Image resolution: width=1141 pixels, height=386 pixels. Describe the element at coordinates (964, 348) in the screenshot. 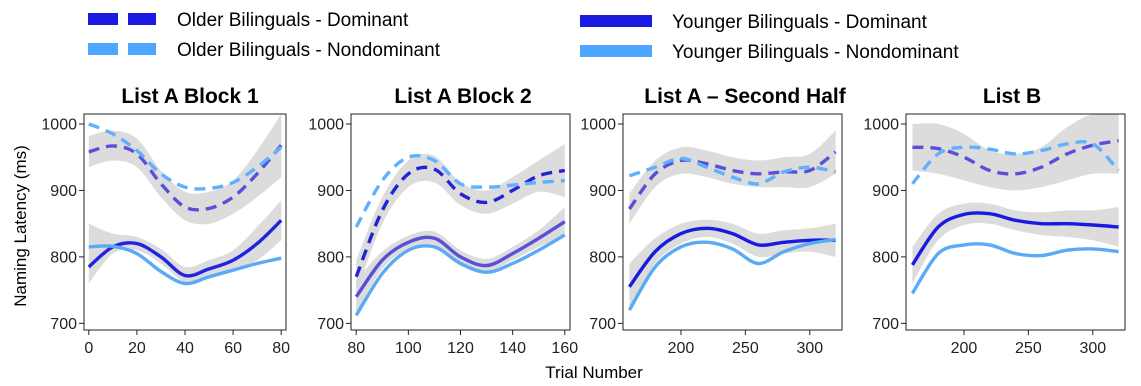

I see `x-tick-label-4-0: 200` at that location.